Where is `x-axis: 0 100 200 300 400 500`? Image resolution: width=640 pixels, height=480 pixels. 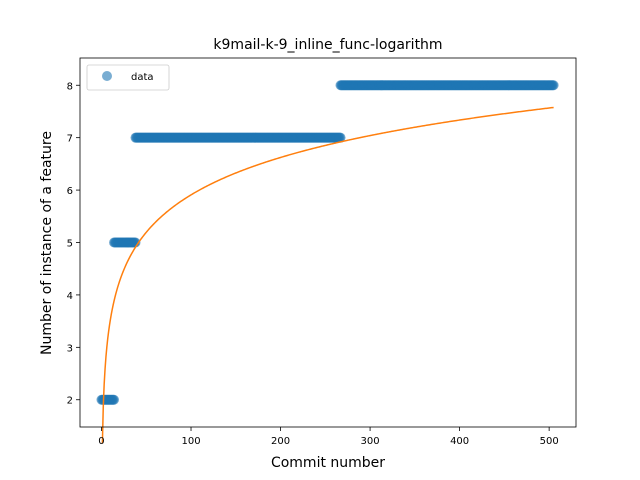 x-axis: 0 100 200 300 400 500 is located at coordinates (328, 437).